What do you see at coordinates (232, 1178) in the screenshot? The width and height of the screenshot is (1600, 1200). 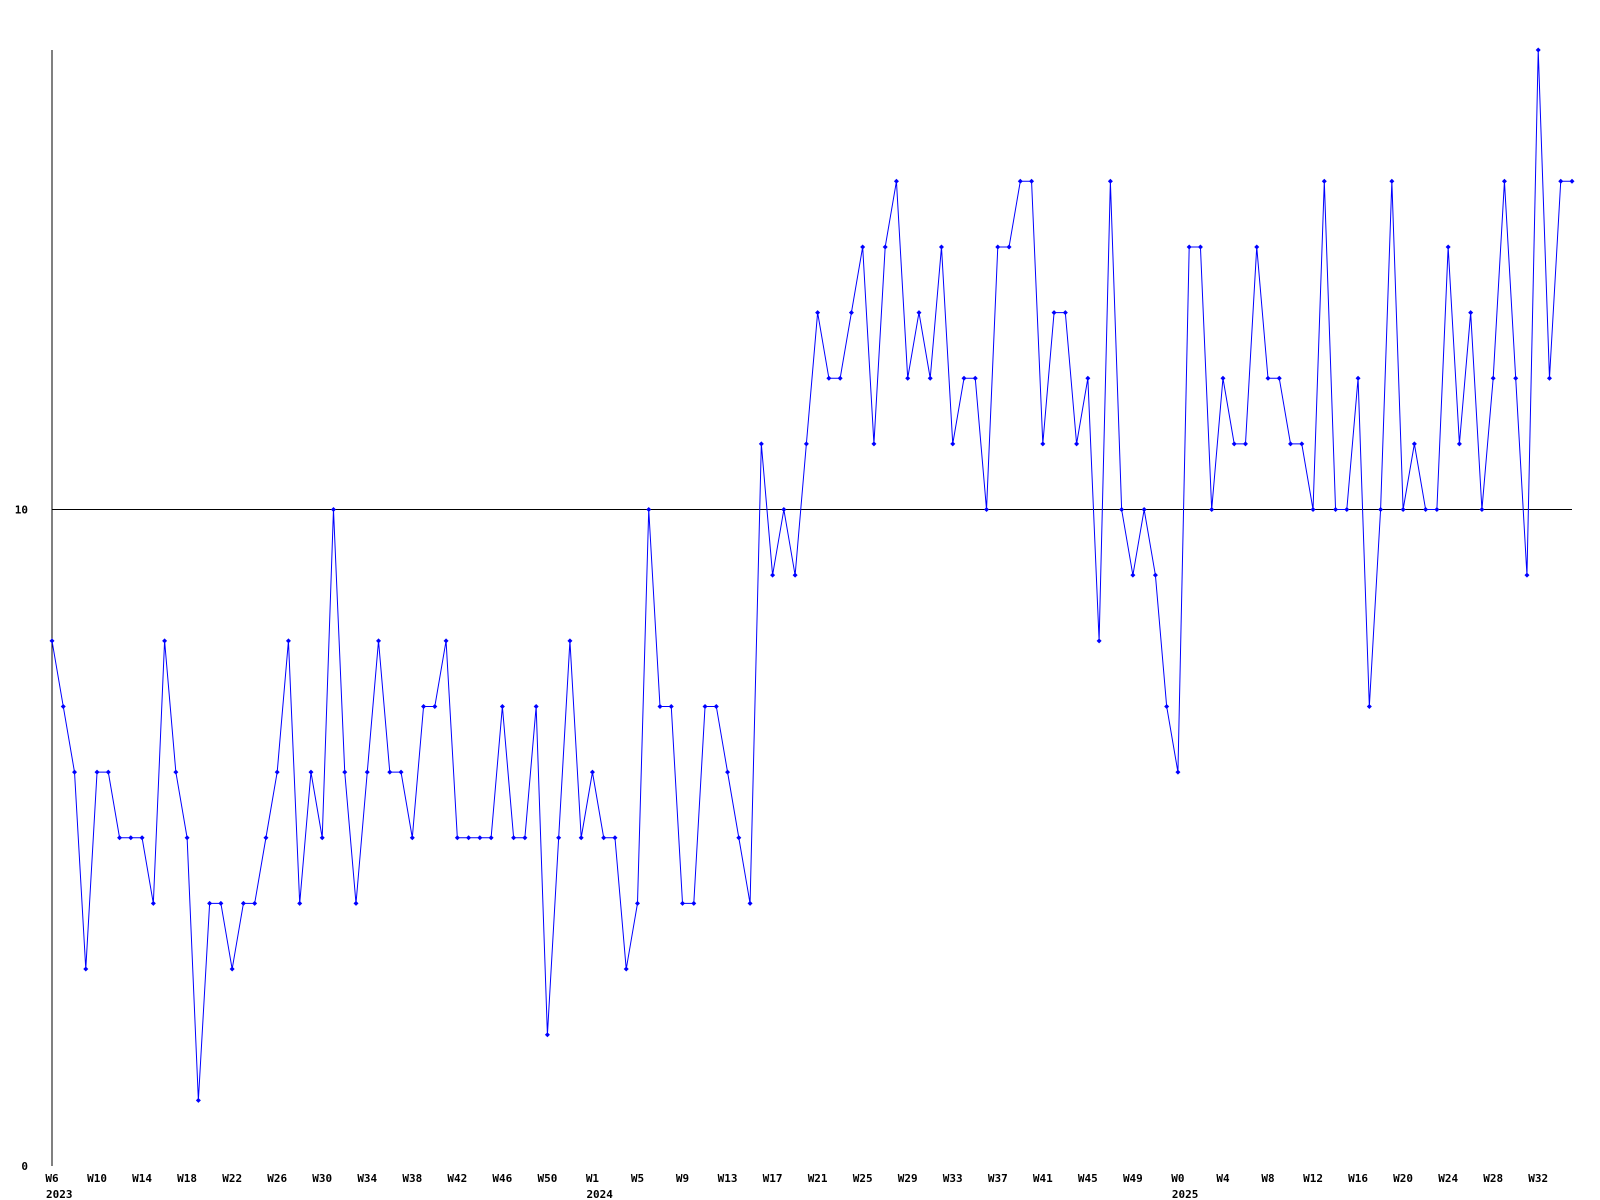 I see `x-tick-label: W22` at bounding box center [232, 1178].